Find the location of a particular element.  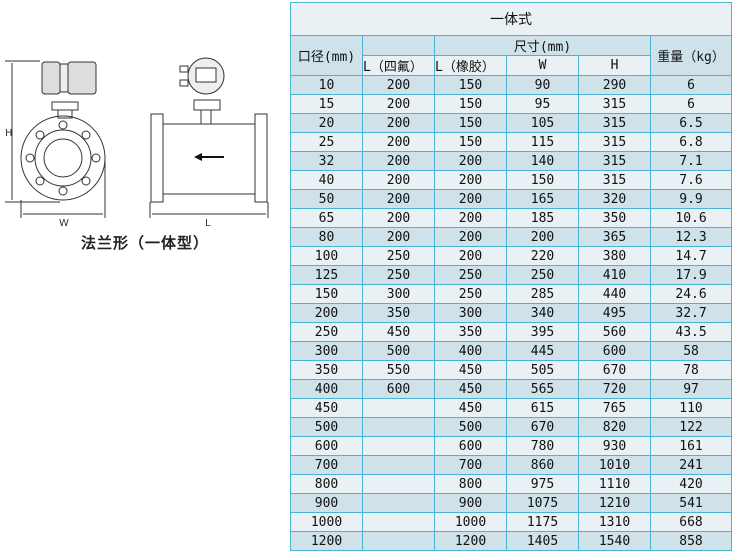

table-row: 50 200 200 165 320 9.9 is located at coordinates (511, 199).